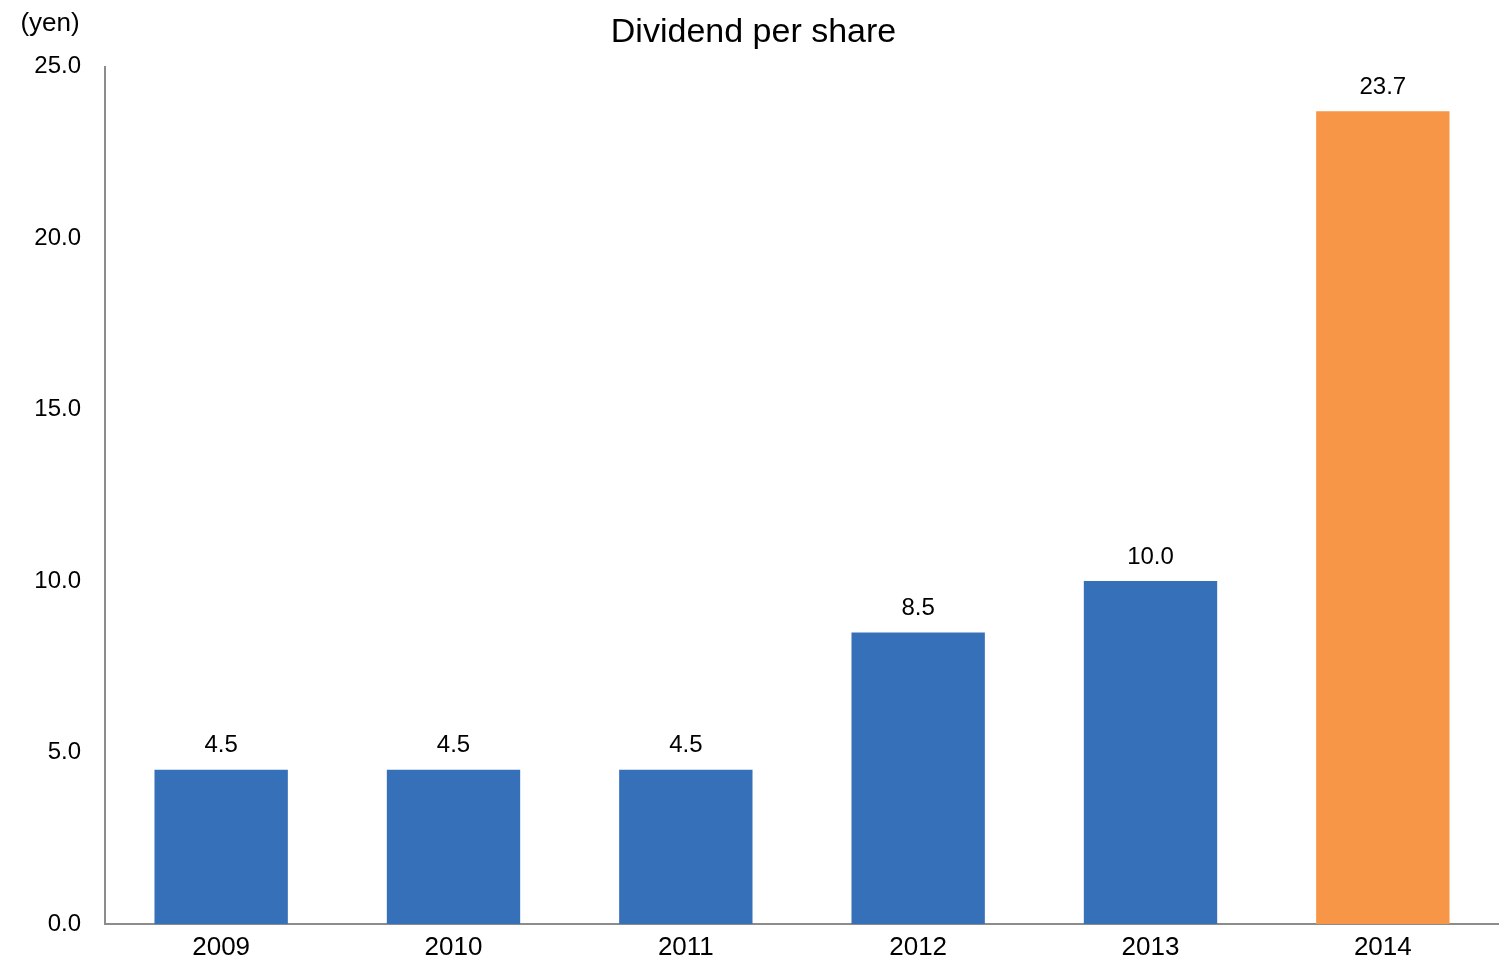 The height and width of the screenshot is (975, 1507). Describe the element at coordinates (64, 922) in the screenshot. I see `y-tick-label: 0.0` at that location.